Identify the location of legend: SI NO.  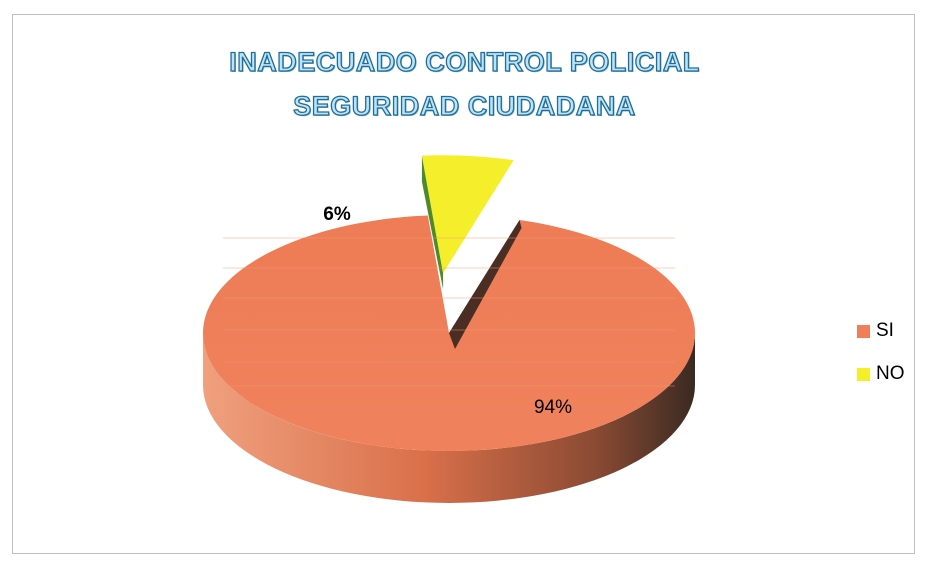
(881, 359).